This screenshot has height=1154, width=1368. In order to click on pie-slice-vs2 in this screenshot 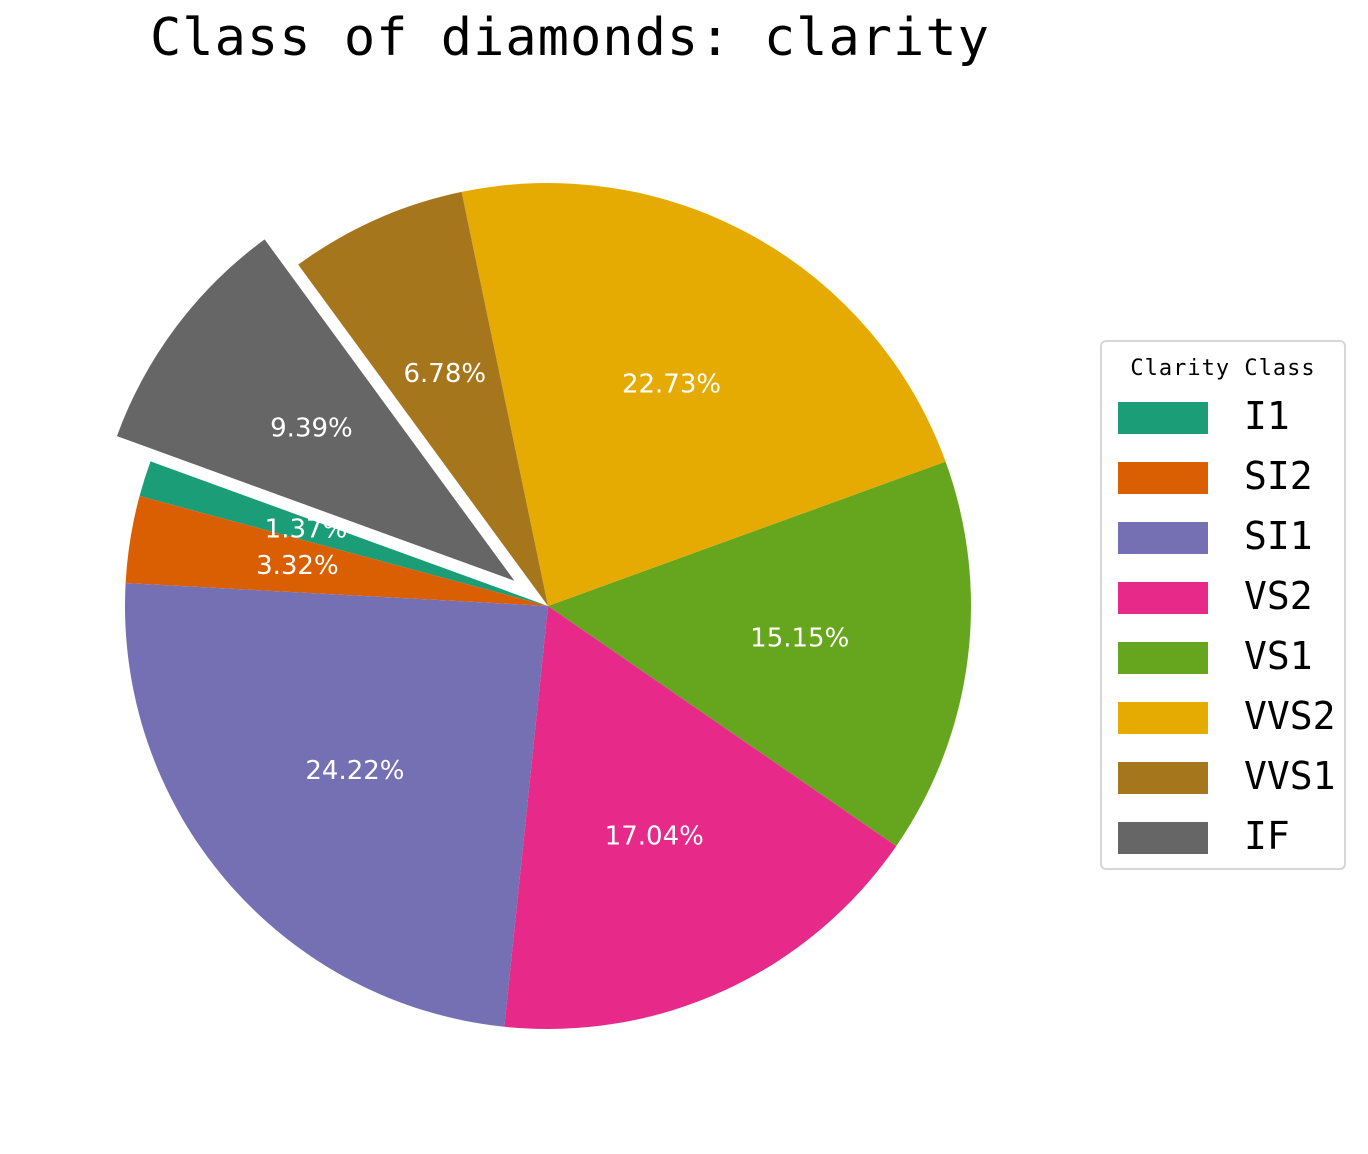, I will do `click(700, 818)`.